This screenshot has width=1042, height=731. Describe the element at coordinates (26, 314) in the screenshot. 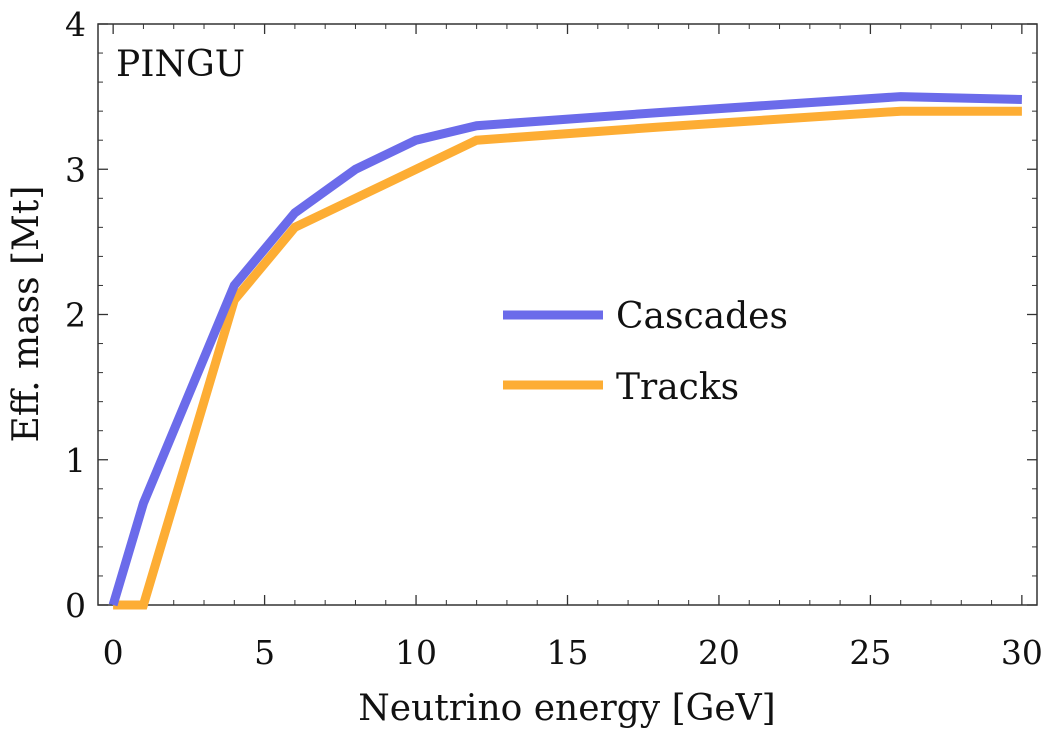

I see `y-axis-title: Eff. mass [Mt]` at that location.